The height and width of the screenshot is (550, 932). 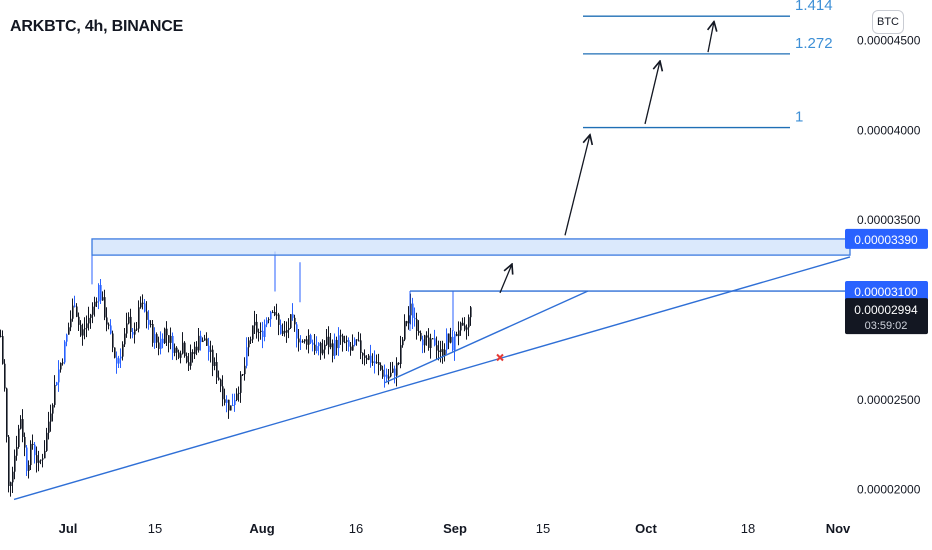 I want to click on resistance-zone, so click(x=471, y=247).